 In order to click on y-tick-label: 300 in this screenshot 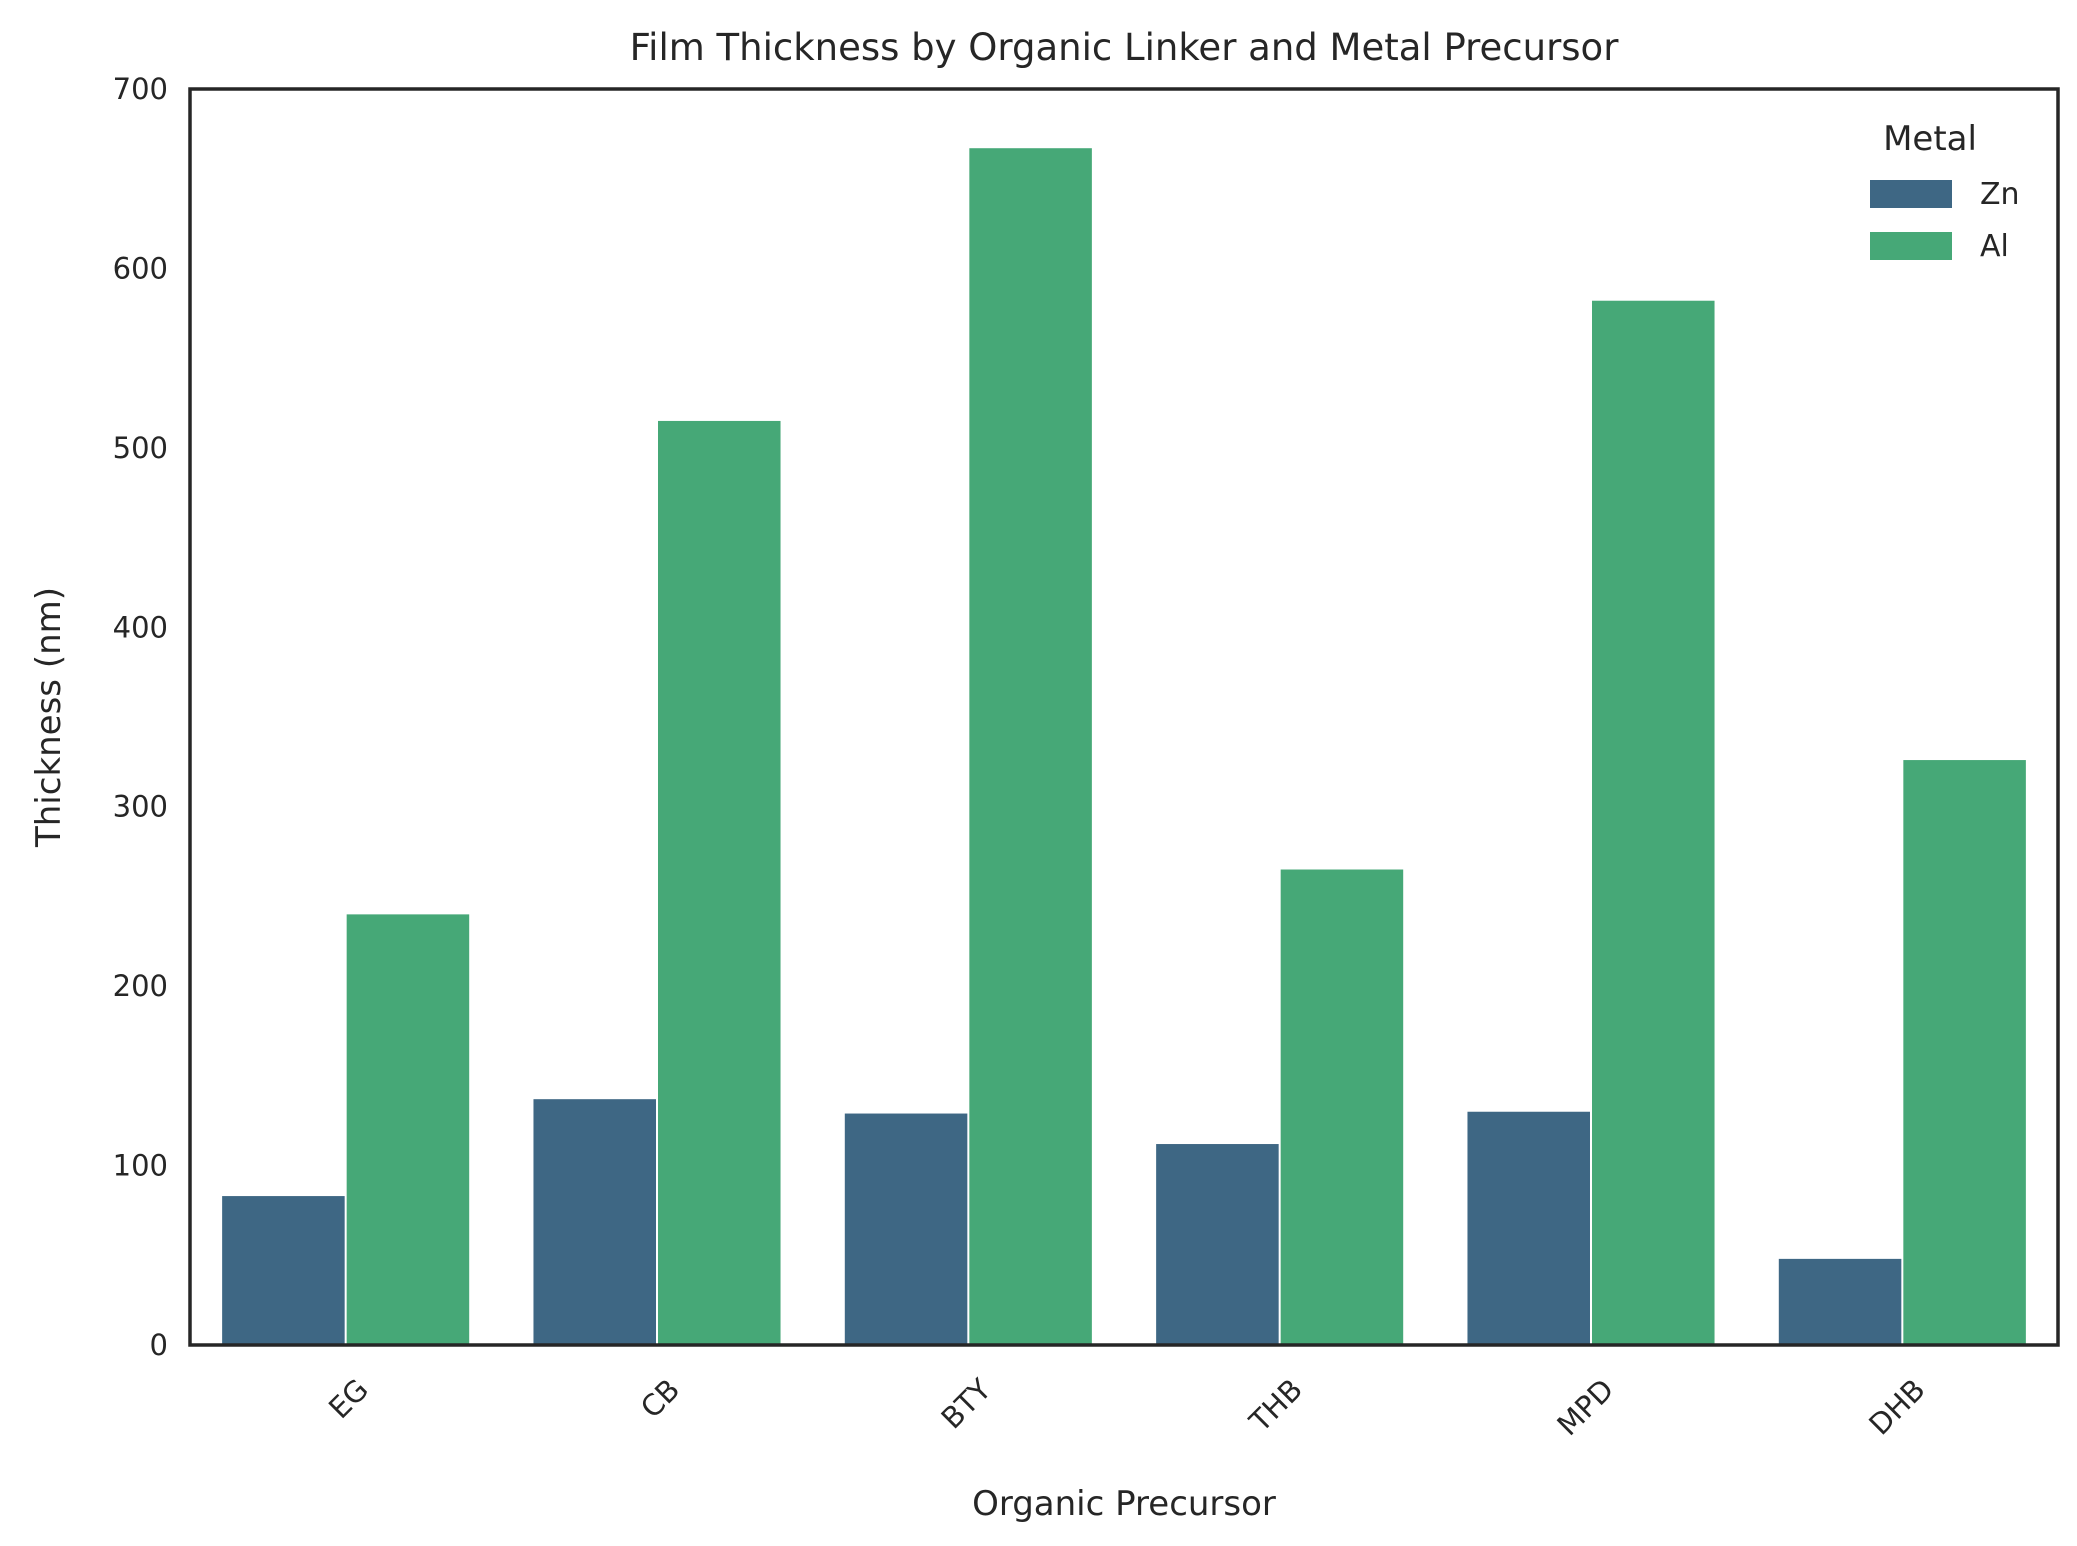, I will do `click(140, 807)`.